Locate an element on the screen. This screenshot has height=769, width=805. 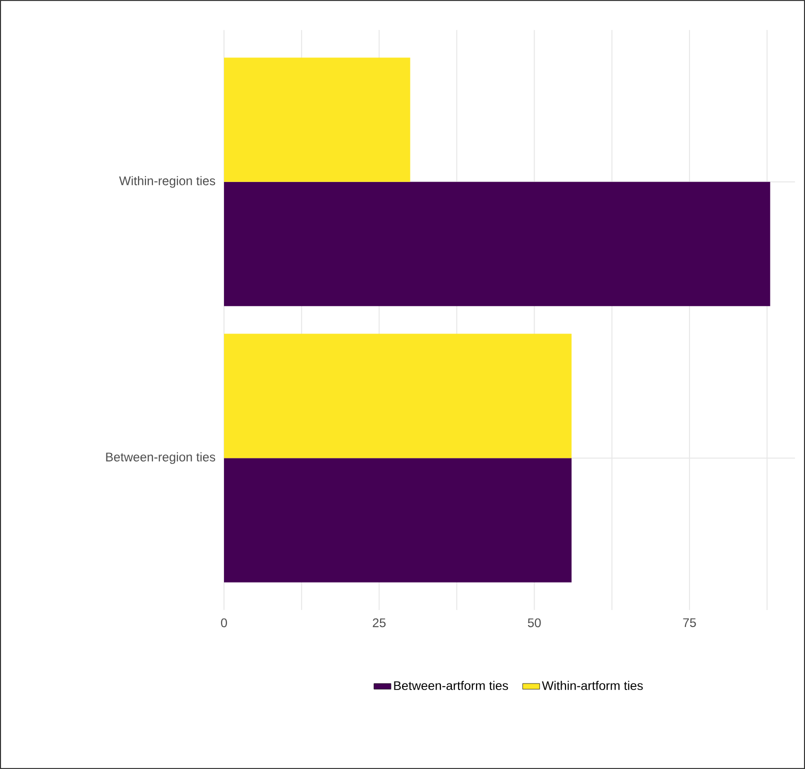
y-tick-label: Within-region ties is located at coordinates (167, 182).